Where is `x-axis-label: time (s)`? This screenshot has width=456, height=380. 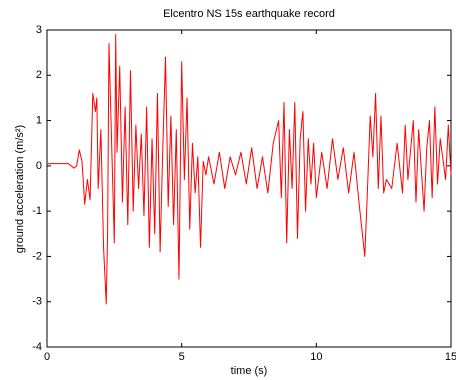
x-axis-label: time (s) is located at coordinates (249, 371).